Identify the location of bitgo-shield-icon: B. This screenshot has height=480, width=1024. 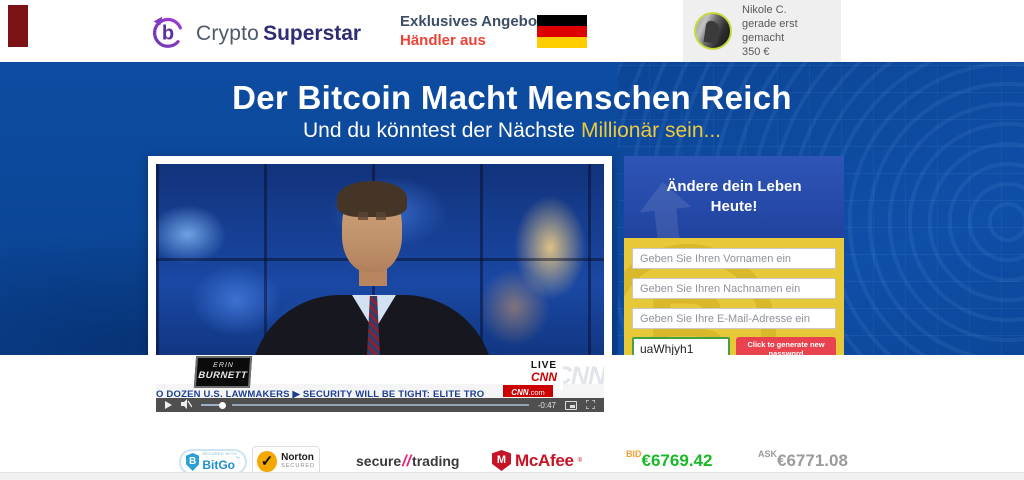
(193, 462).